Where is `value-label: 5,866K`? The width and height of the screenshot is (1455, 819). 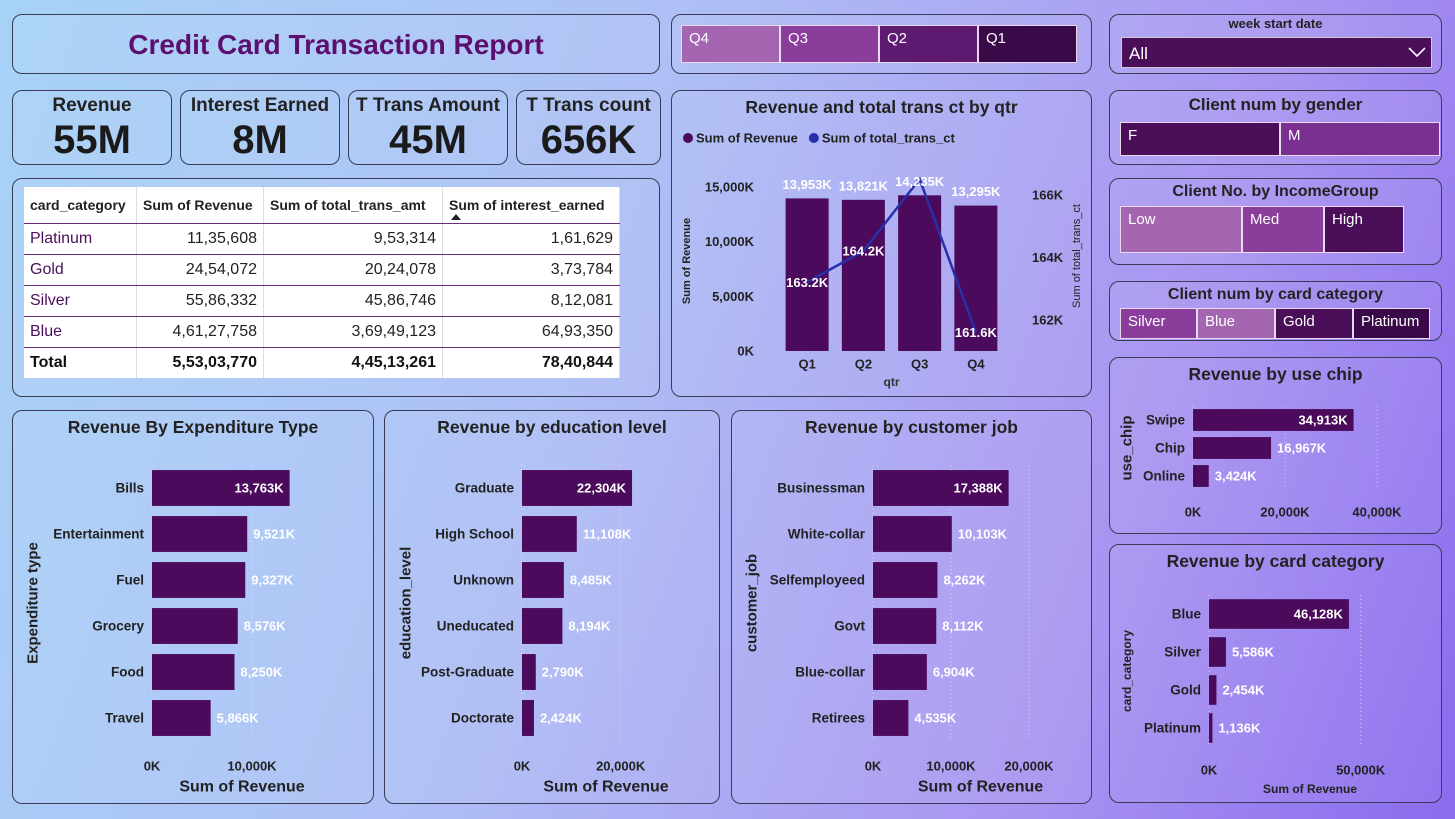
value-label: 5,866K is located at coordinates (238, 718).